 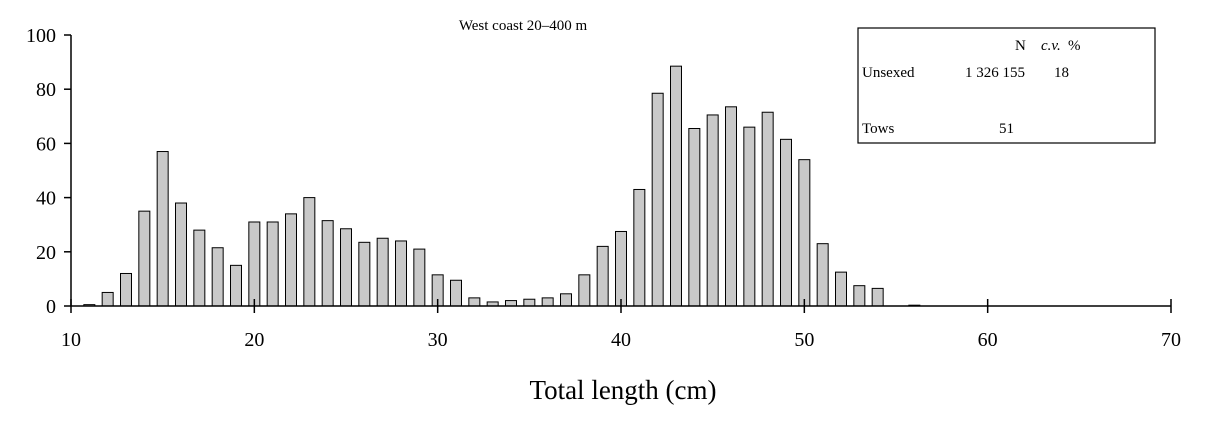 I want to click on legend-row2-label: Tows, so click(x=878, y=129).